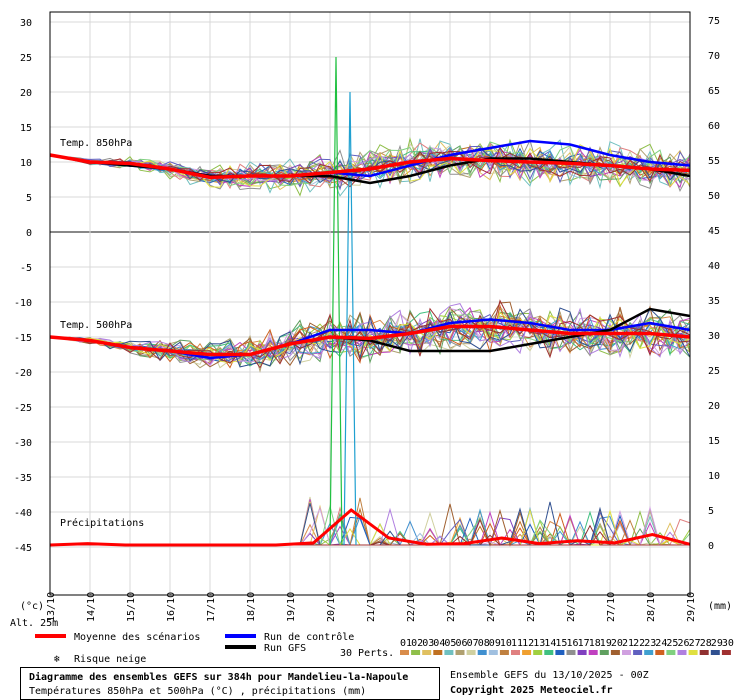 The width and height of the screenshot is (740, 700). Describe the element at coordinates (29, 198) in the screenshot. I see `y-tick-left: 5` at that location.